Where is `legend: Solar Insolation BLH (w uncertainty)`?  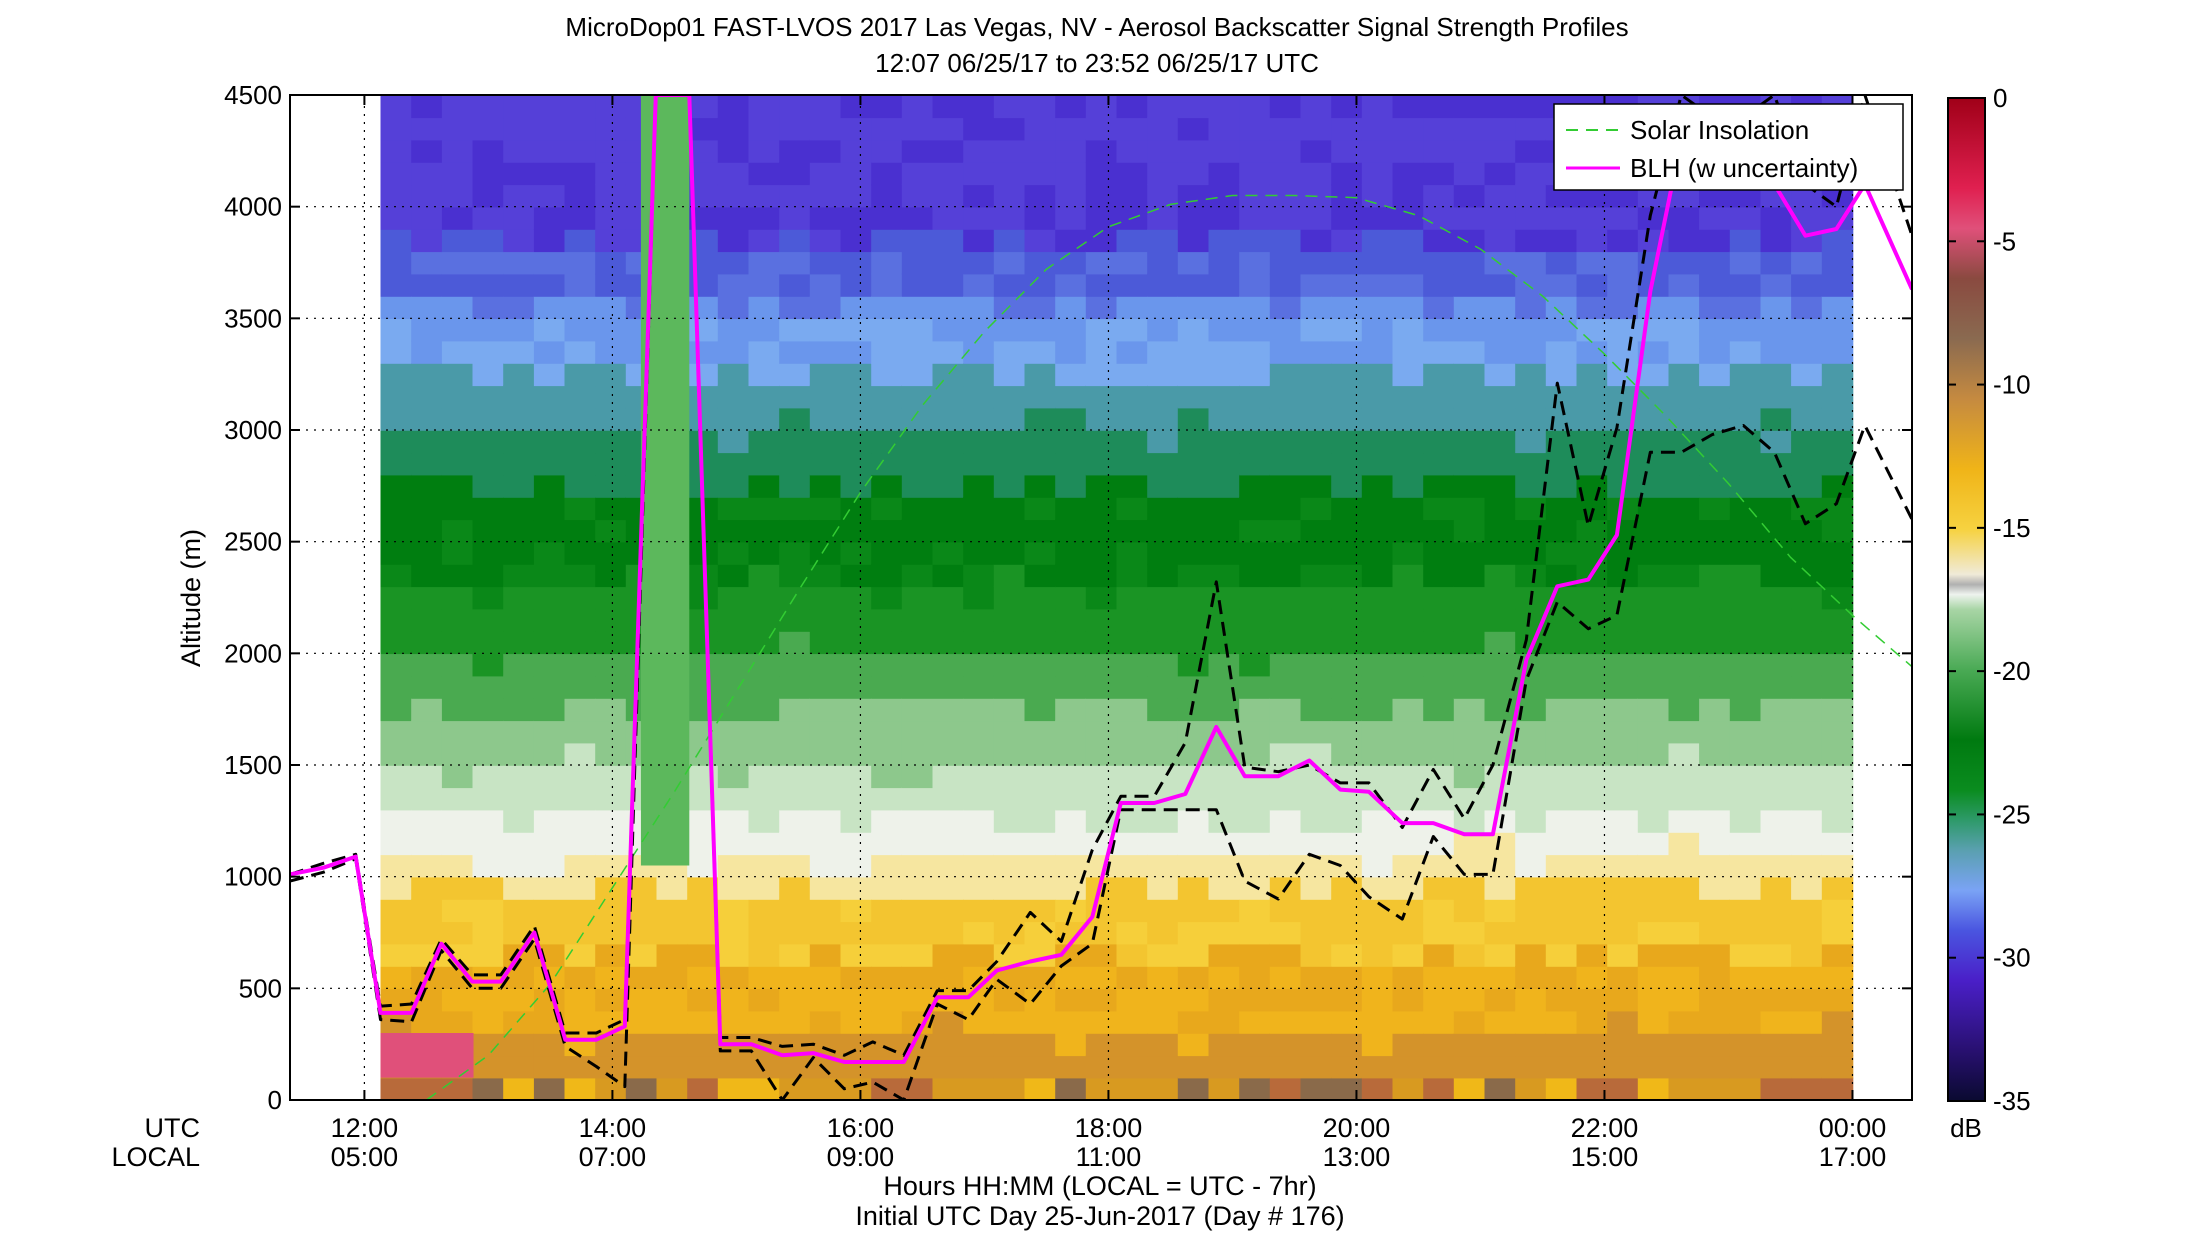
legend: Solar Insolation BLH (w uncertainty) is located at coordinates (1728, 147).